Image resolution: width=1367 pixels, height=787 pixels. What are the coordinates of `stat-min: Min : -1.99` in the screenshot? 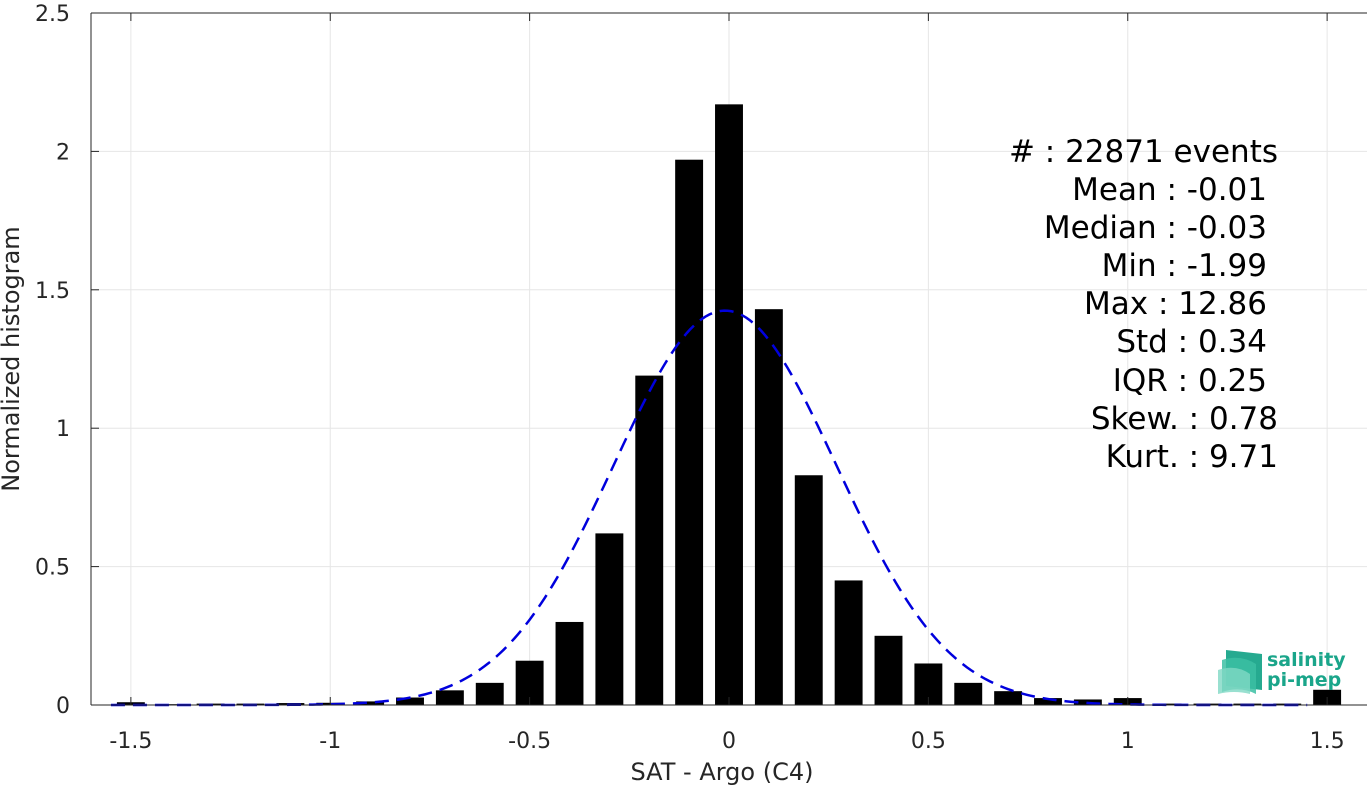 It's located at (1184, 266).